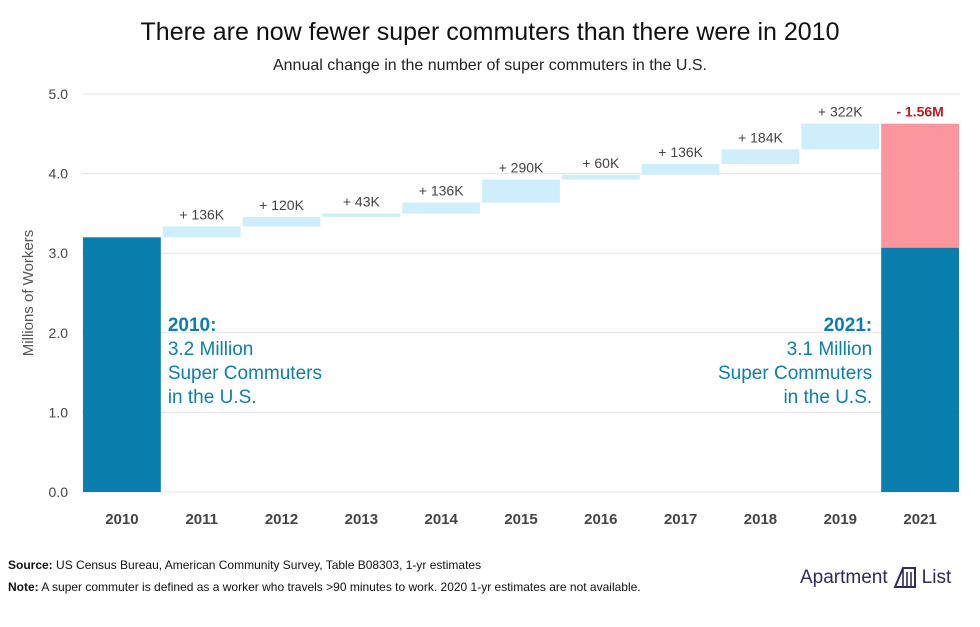 This screenshot has width=980, height=627. Describe the element at coordinates (201, 232) in the screenshot. I see `bar-increase-2011` at that location.